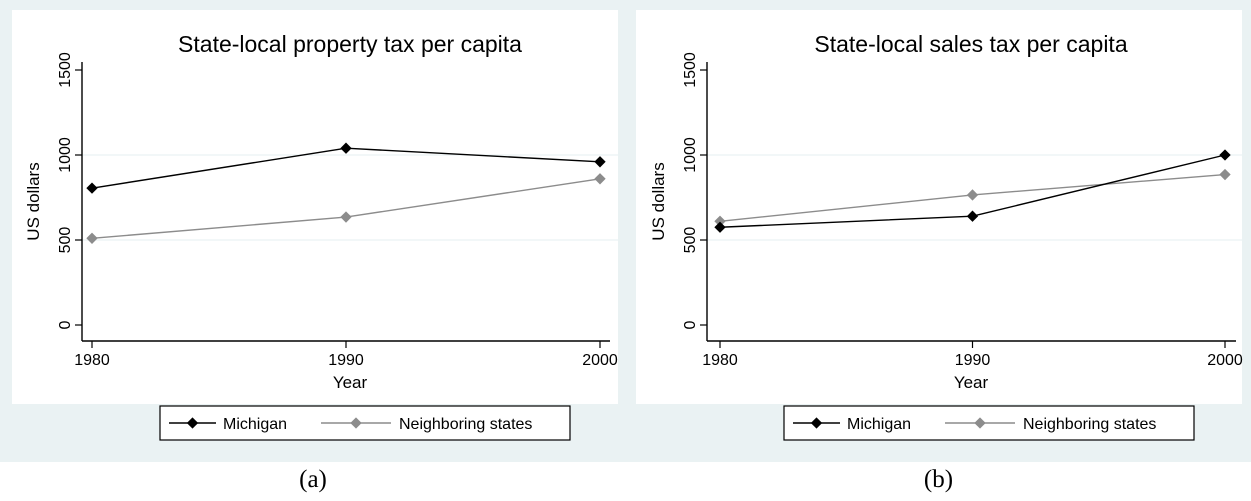 The height and width of the screenshot is (501, 1251). I want to click on caption-b: (b), so click(938, 479).